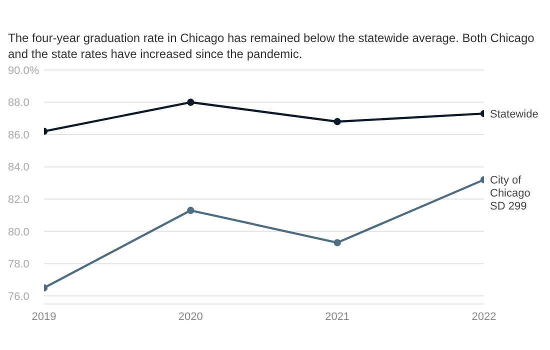  Describe the element at coordinates (19, 264) in the screenshot. I see `y-tick-label: 78.0` at that location.